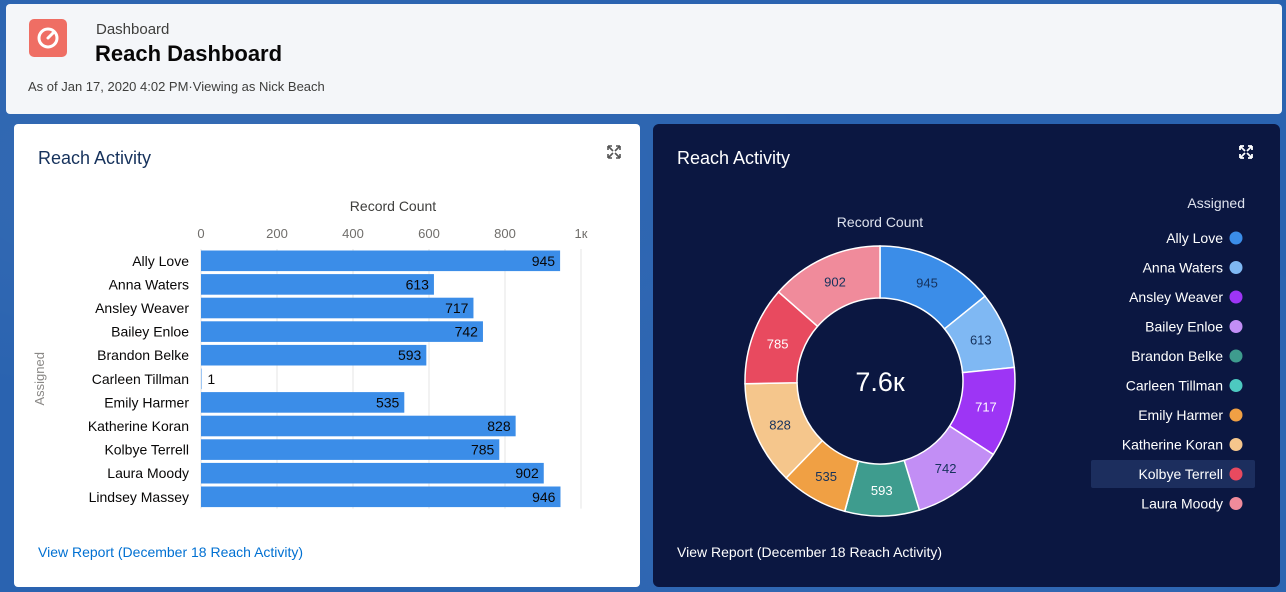  I want to click on bar-value-label: 535, so click(388, 402).